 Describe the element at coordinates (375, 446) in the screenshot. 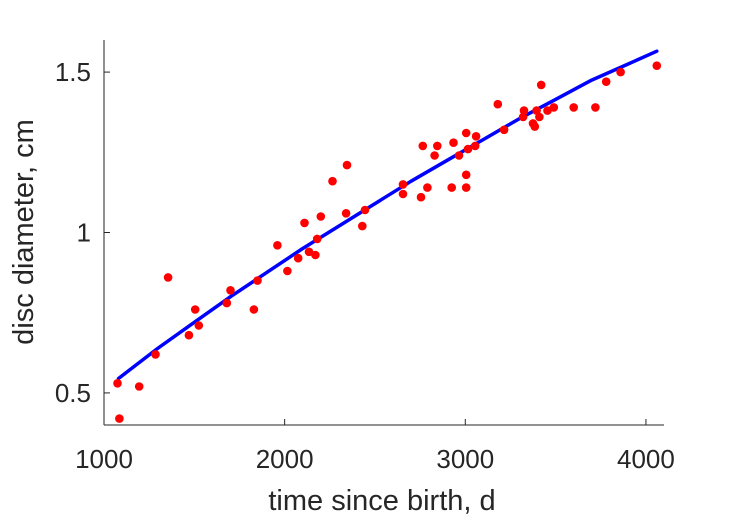

I see `x-axis-ticks: 1000 2000 3000 4000` at that location.